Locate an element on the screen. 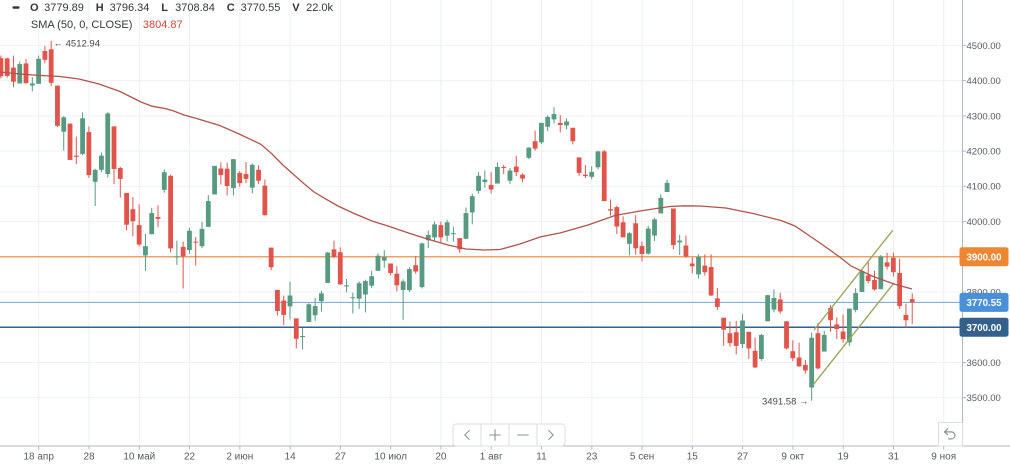 The width and height of the screenshot is (1010, 471). svg-text: 10 июл is located at coordinates (390, 457).